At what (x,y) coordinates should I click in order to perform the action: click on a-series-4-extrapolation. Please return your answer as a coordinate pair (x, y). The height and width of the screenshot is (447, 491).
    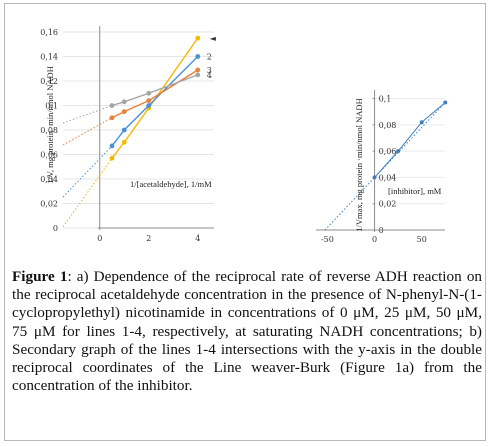
    Looking at the image, I should click on (87, 114).